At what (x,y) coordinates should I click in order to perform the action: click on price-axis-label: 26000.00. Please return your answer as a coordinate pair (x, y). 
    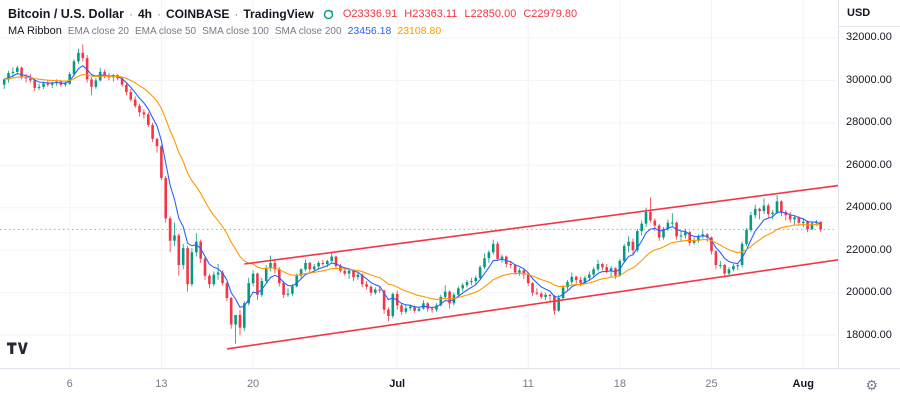
    Looking at the image, I should click on (869, 164).